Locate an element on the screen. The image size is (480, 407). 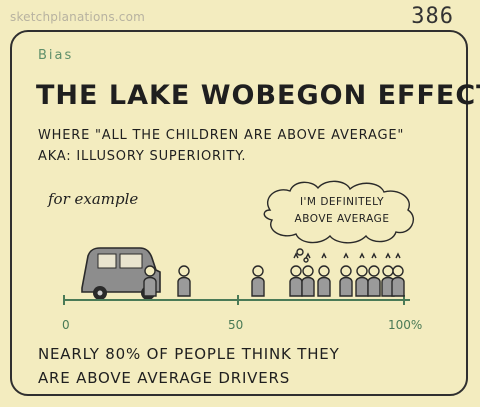
subtitle-line-2: AKA: ILLUSORY SUPERIORITY. is located at coordinates (142, 156).